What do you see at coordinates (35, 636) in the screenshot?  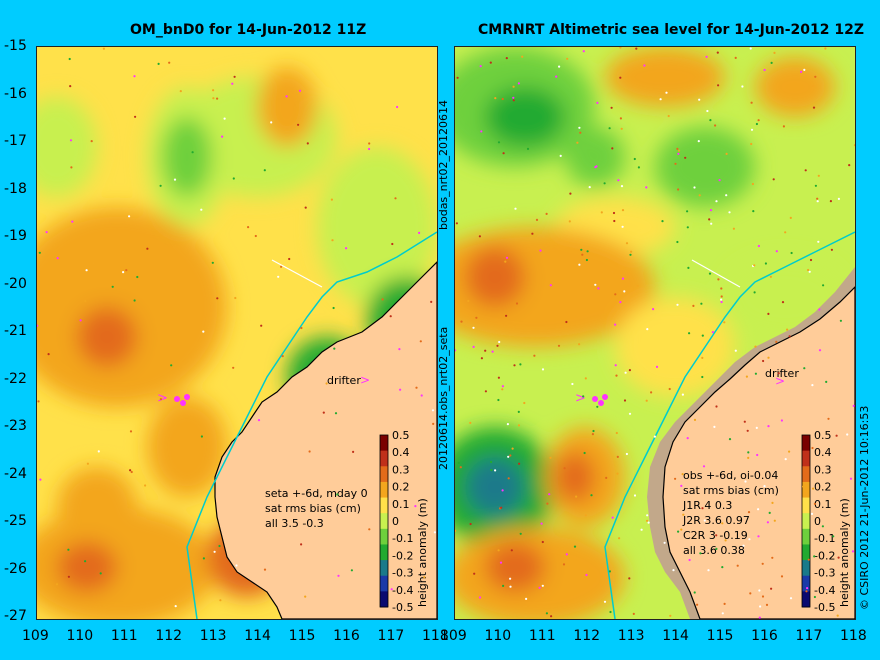 I see `x-tick-label: 109` at bounding box center [35, 636].